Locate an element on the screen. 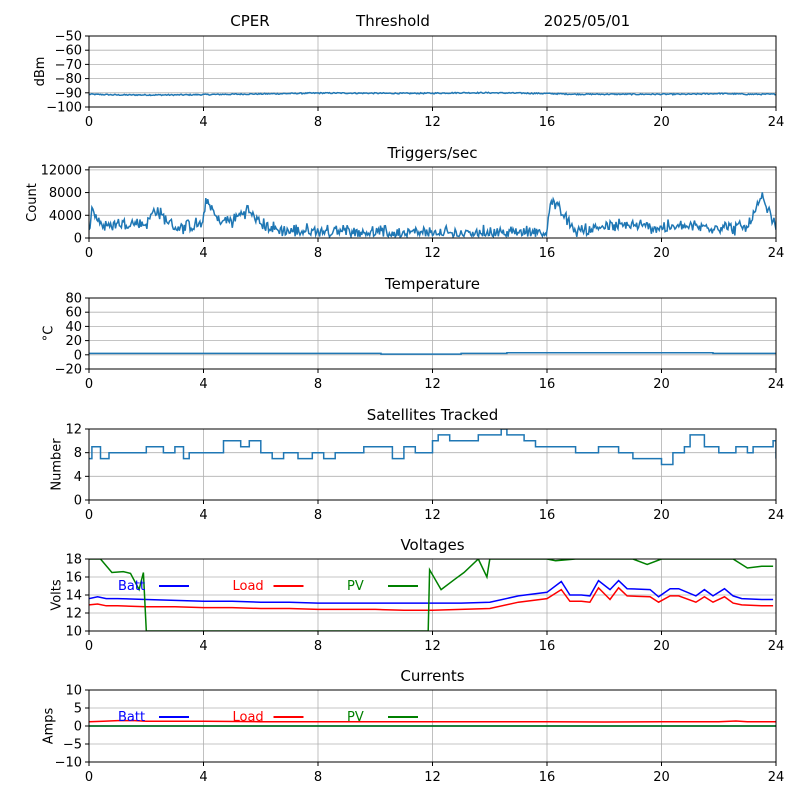  satellites-xtick-label: 4 is located at coordinates (203, 515).